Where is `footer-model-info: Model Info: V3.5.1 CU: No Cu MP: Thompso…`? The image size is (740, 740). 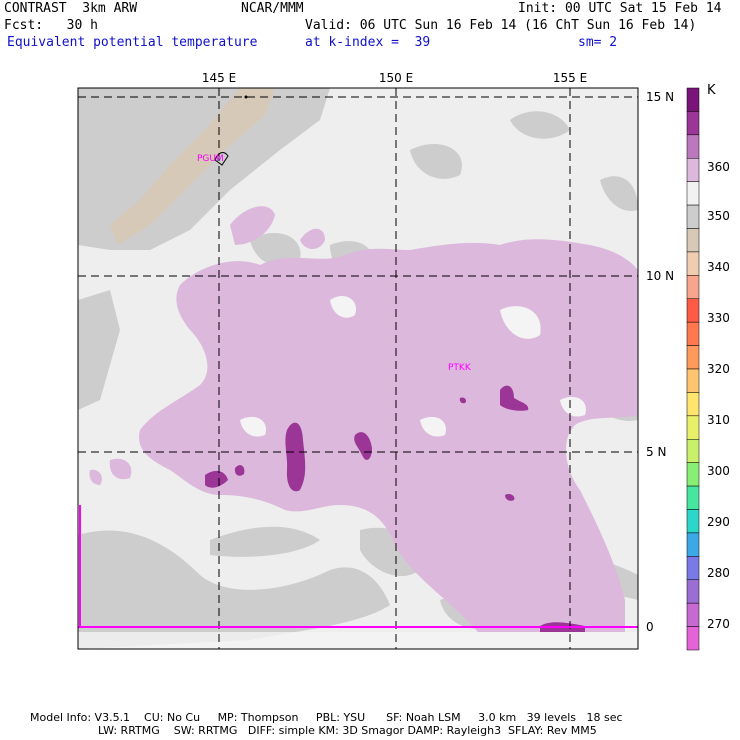 footer-model-info: Model Info: V3.5.1 CU: No Cu MP: Thompso… is located at coordinates (326, 717).